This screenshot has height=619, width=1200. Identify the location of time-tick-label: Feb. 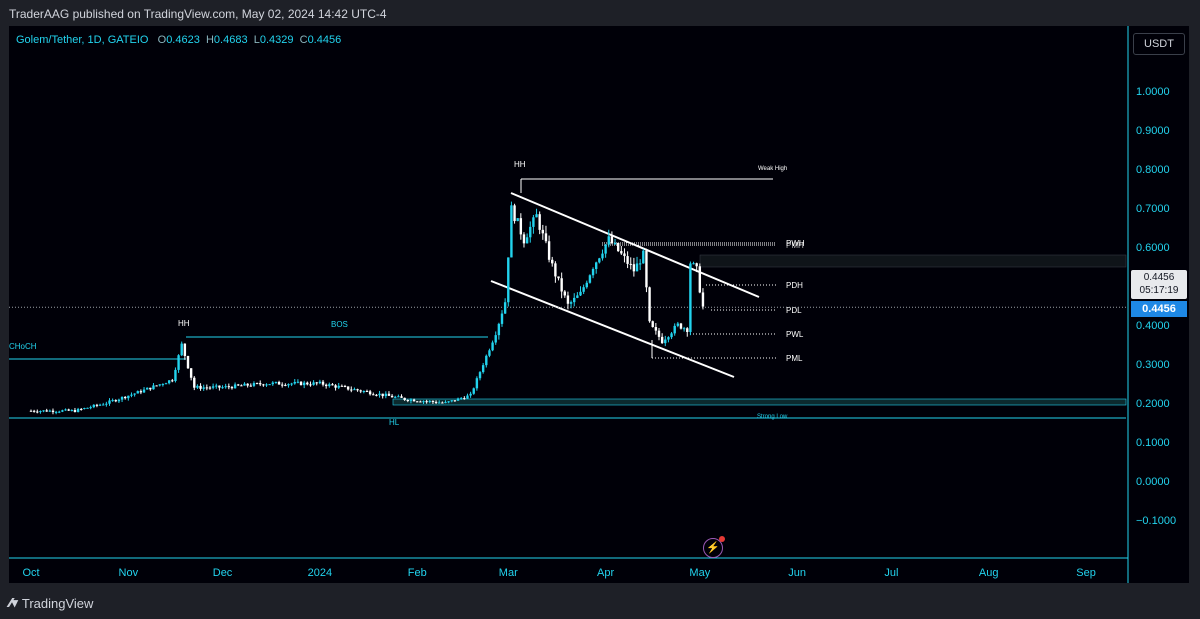
(417, 573).